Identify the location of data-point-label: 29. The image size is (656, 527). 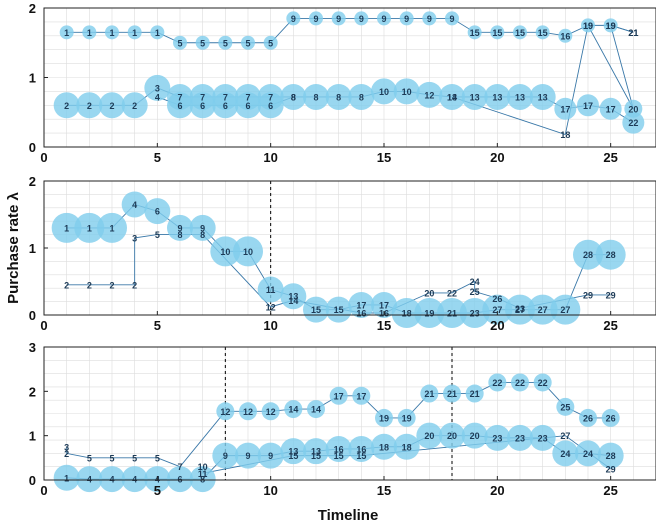
(611, 469).